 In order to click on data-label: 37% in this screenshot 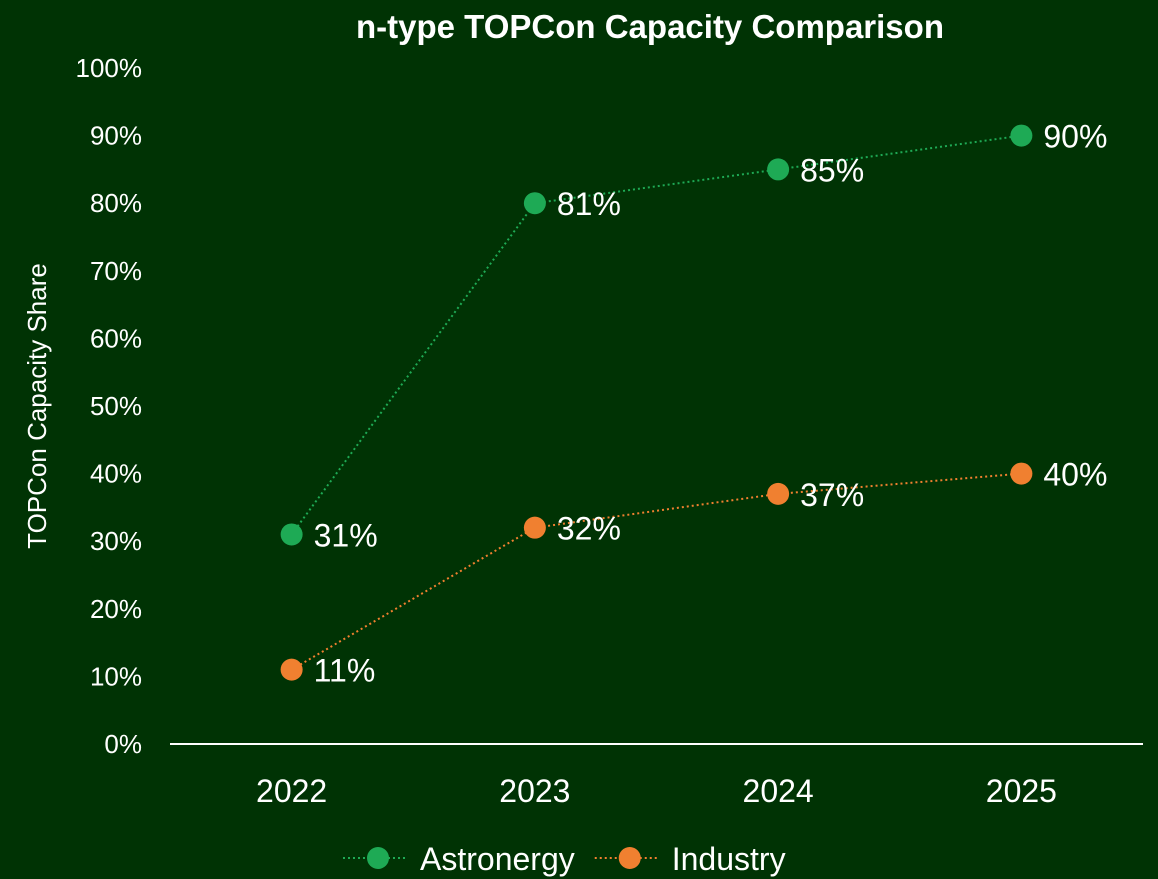, I will do `click(832, 495)`.